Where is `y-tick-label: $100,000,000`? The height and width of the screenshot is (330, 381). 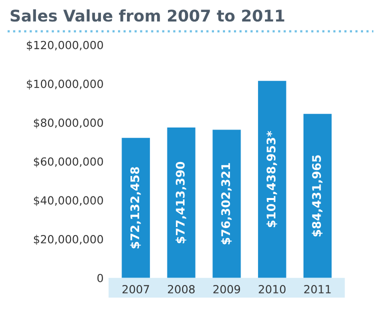 y-tick-label: $100,000,000 is located at coordinates (64, 84).